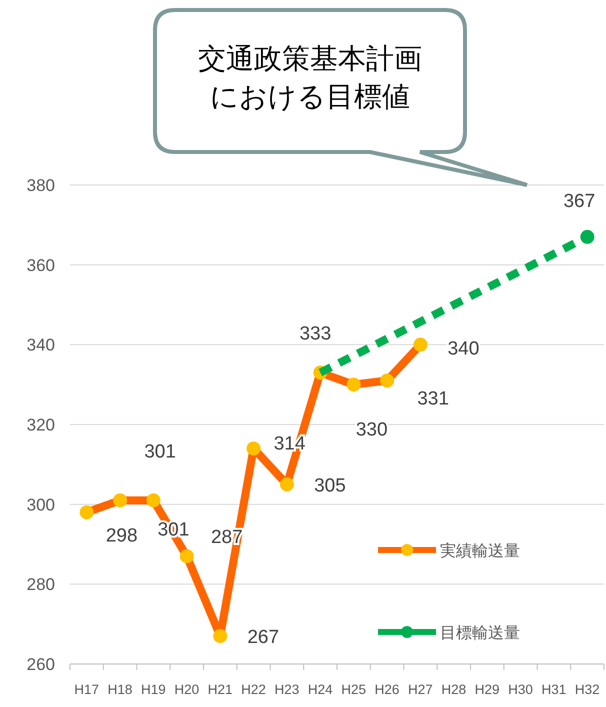  What do you see at coordinates (120, 689) in the screenshot?
I see `x-tick-label: H18` at bounding box center [120, 689].